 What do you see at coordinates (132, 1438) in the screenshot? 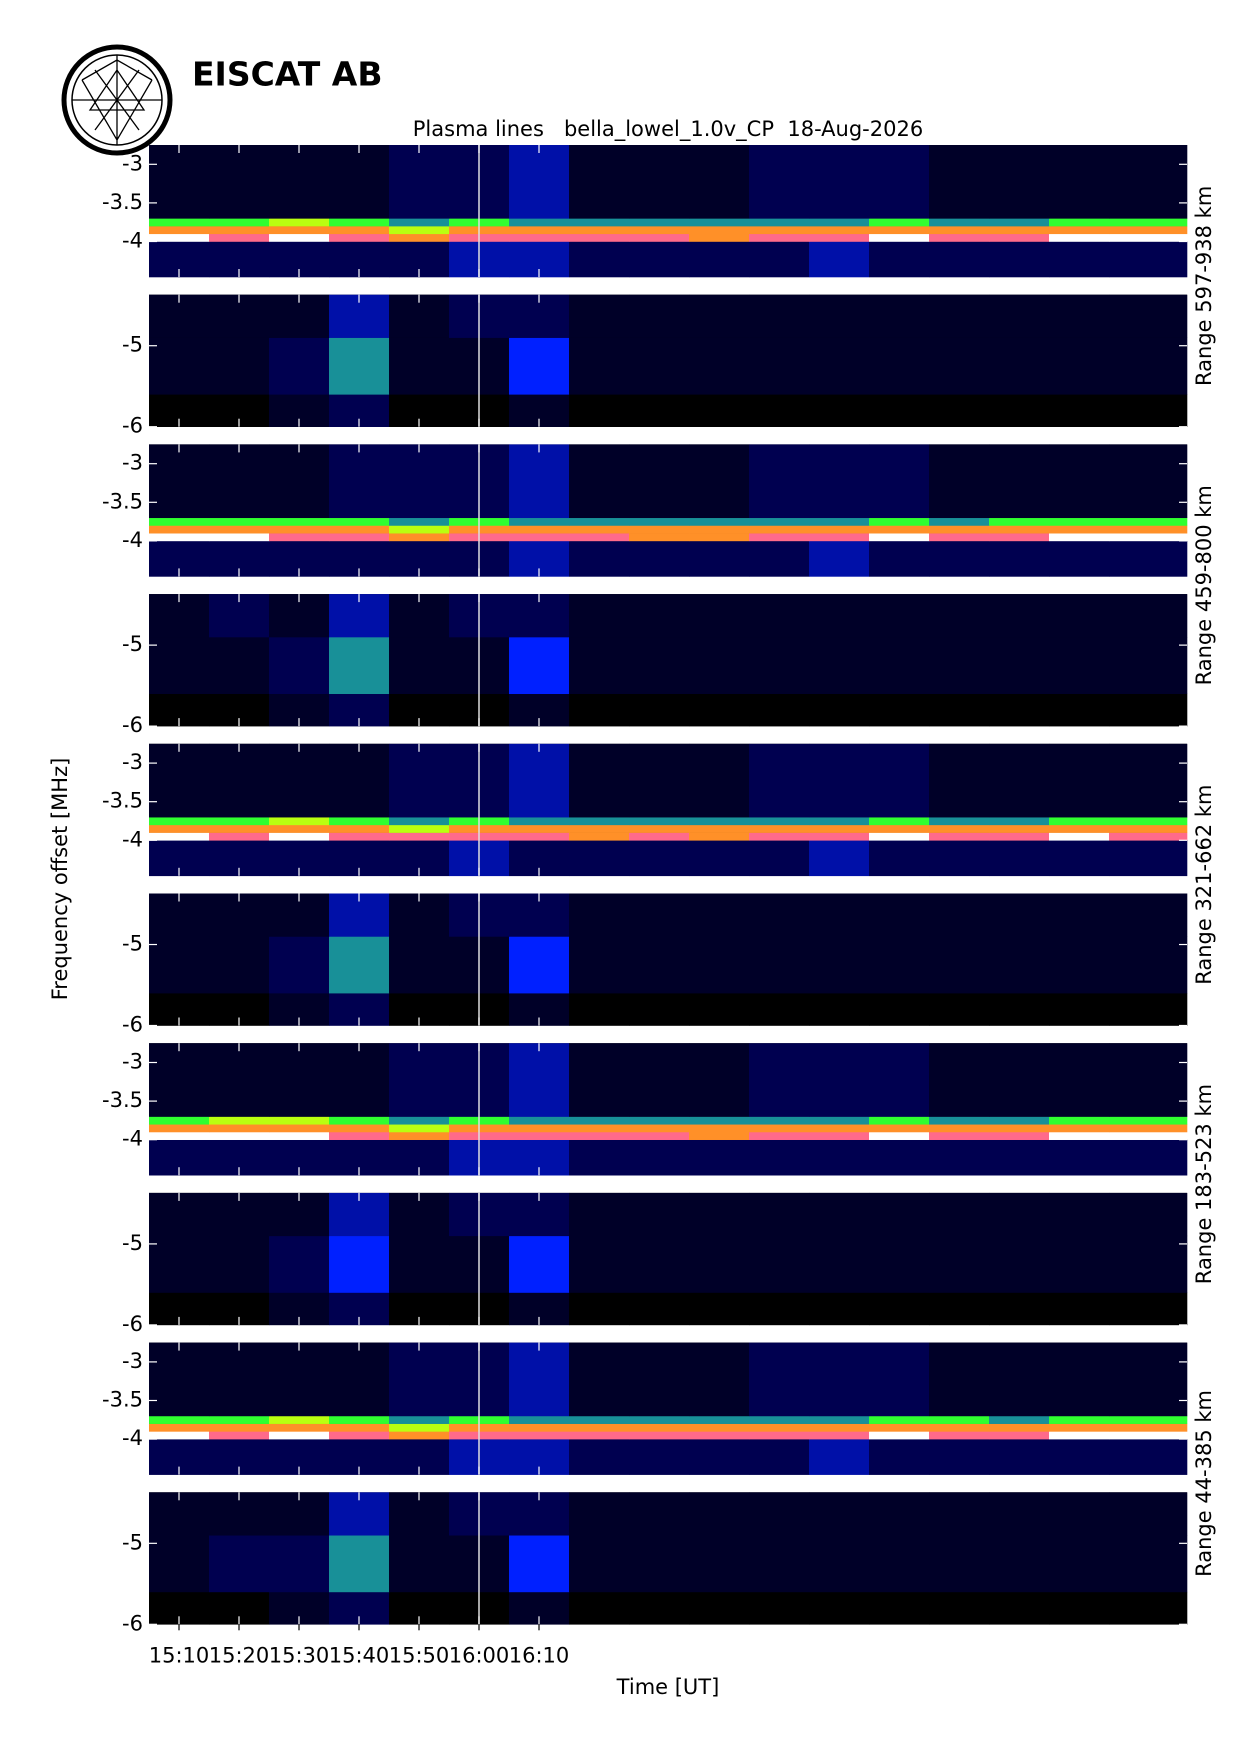
I see `y-tick-label: -4` at bounding box center [132, 1438].